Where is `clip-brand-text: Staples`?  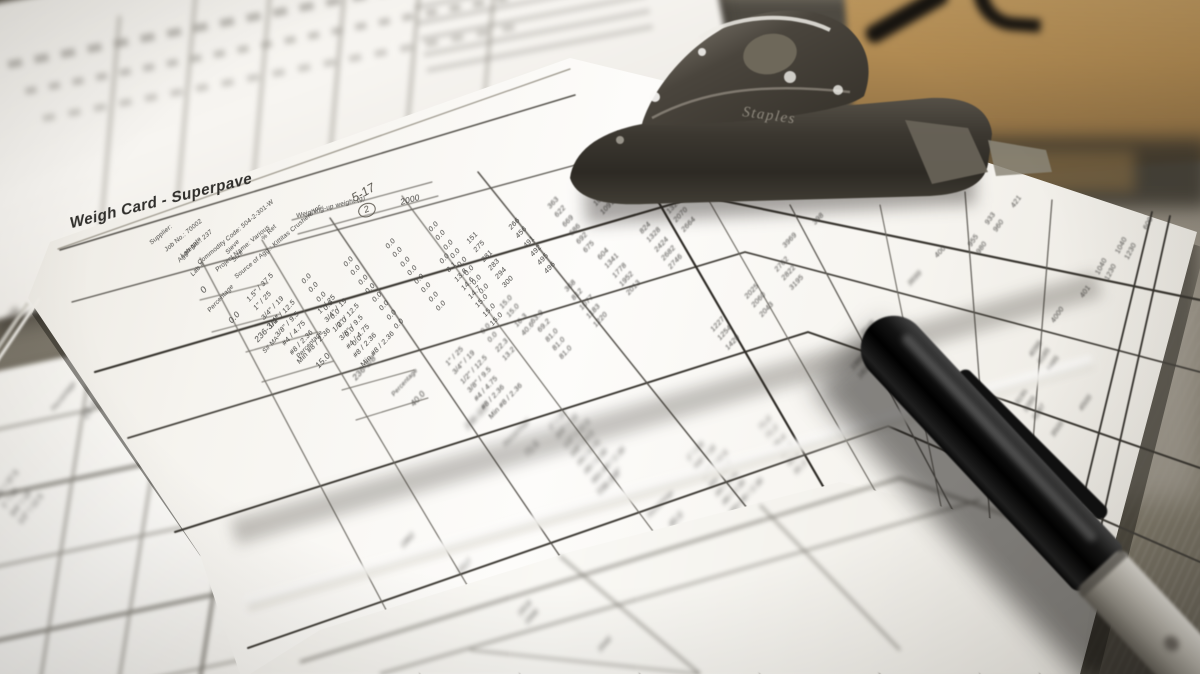 clip-brand-text: Staples is located at coordinates (769, 115).